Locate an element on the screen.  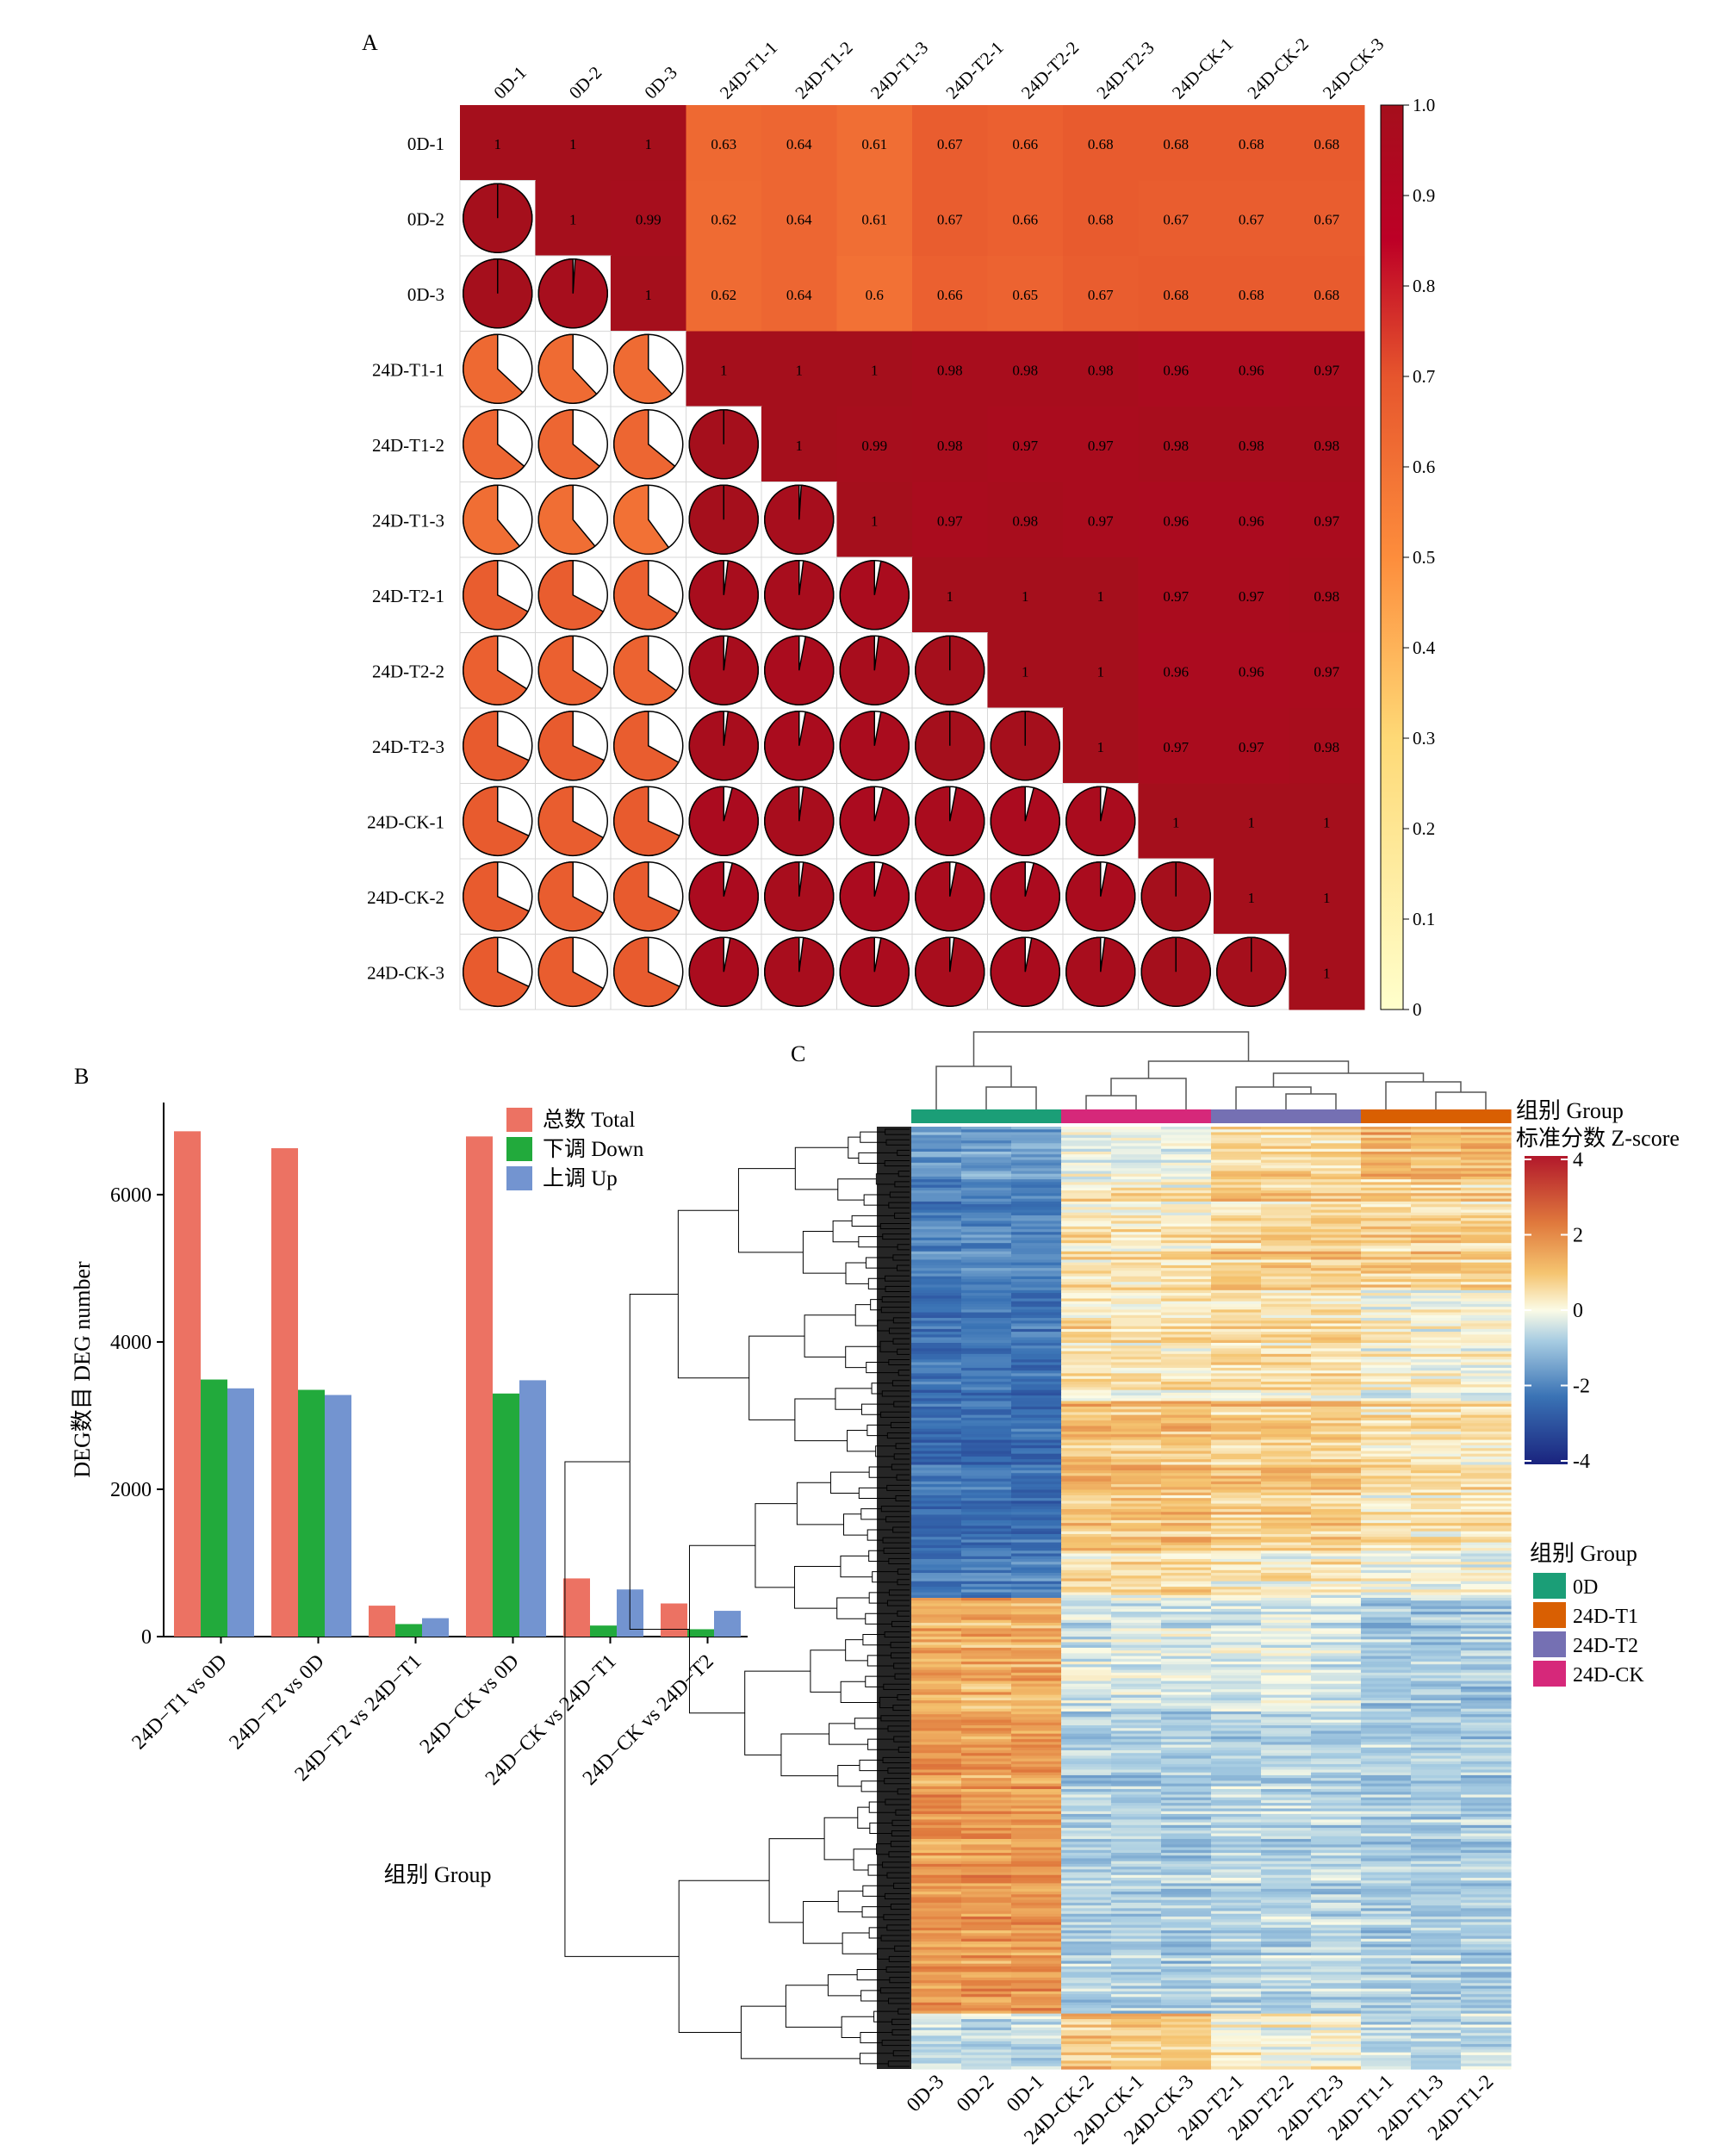
zscore-tick-label: 4 is located at coordinates (1578, 1160).